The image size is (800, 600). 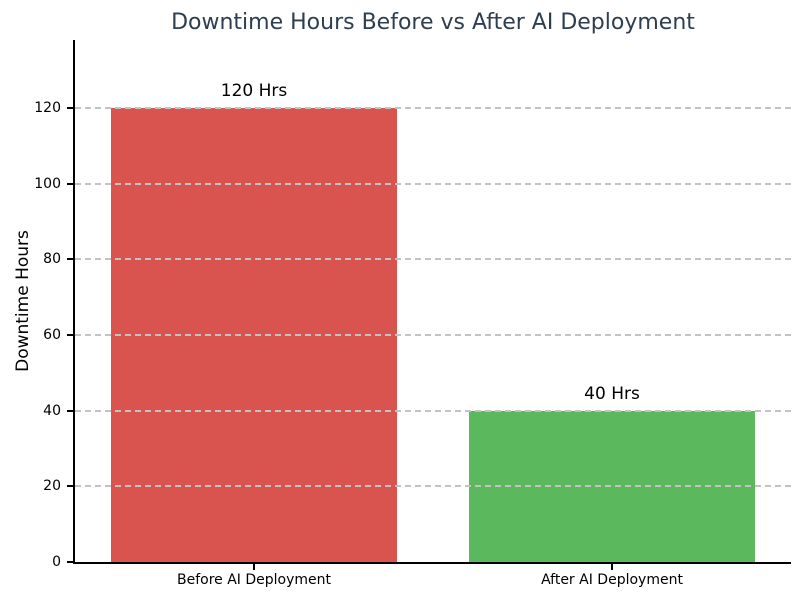 What do you see at coordinates (52, 486) in the screenshot?
I see `y-tick-label-20: 20` at bounding box center [52, 486].